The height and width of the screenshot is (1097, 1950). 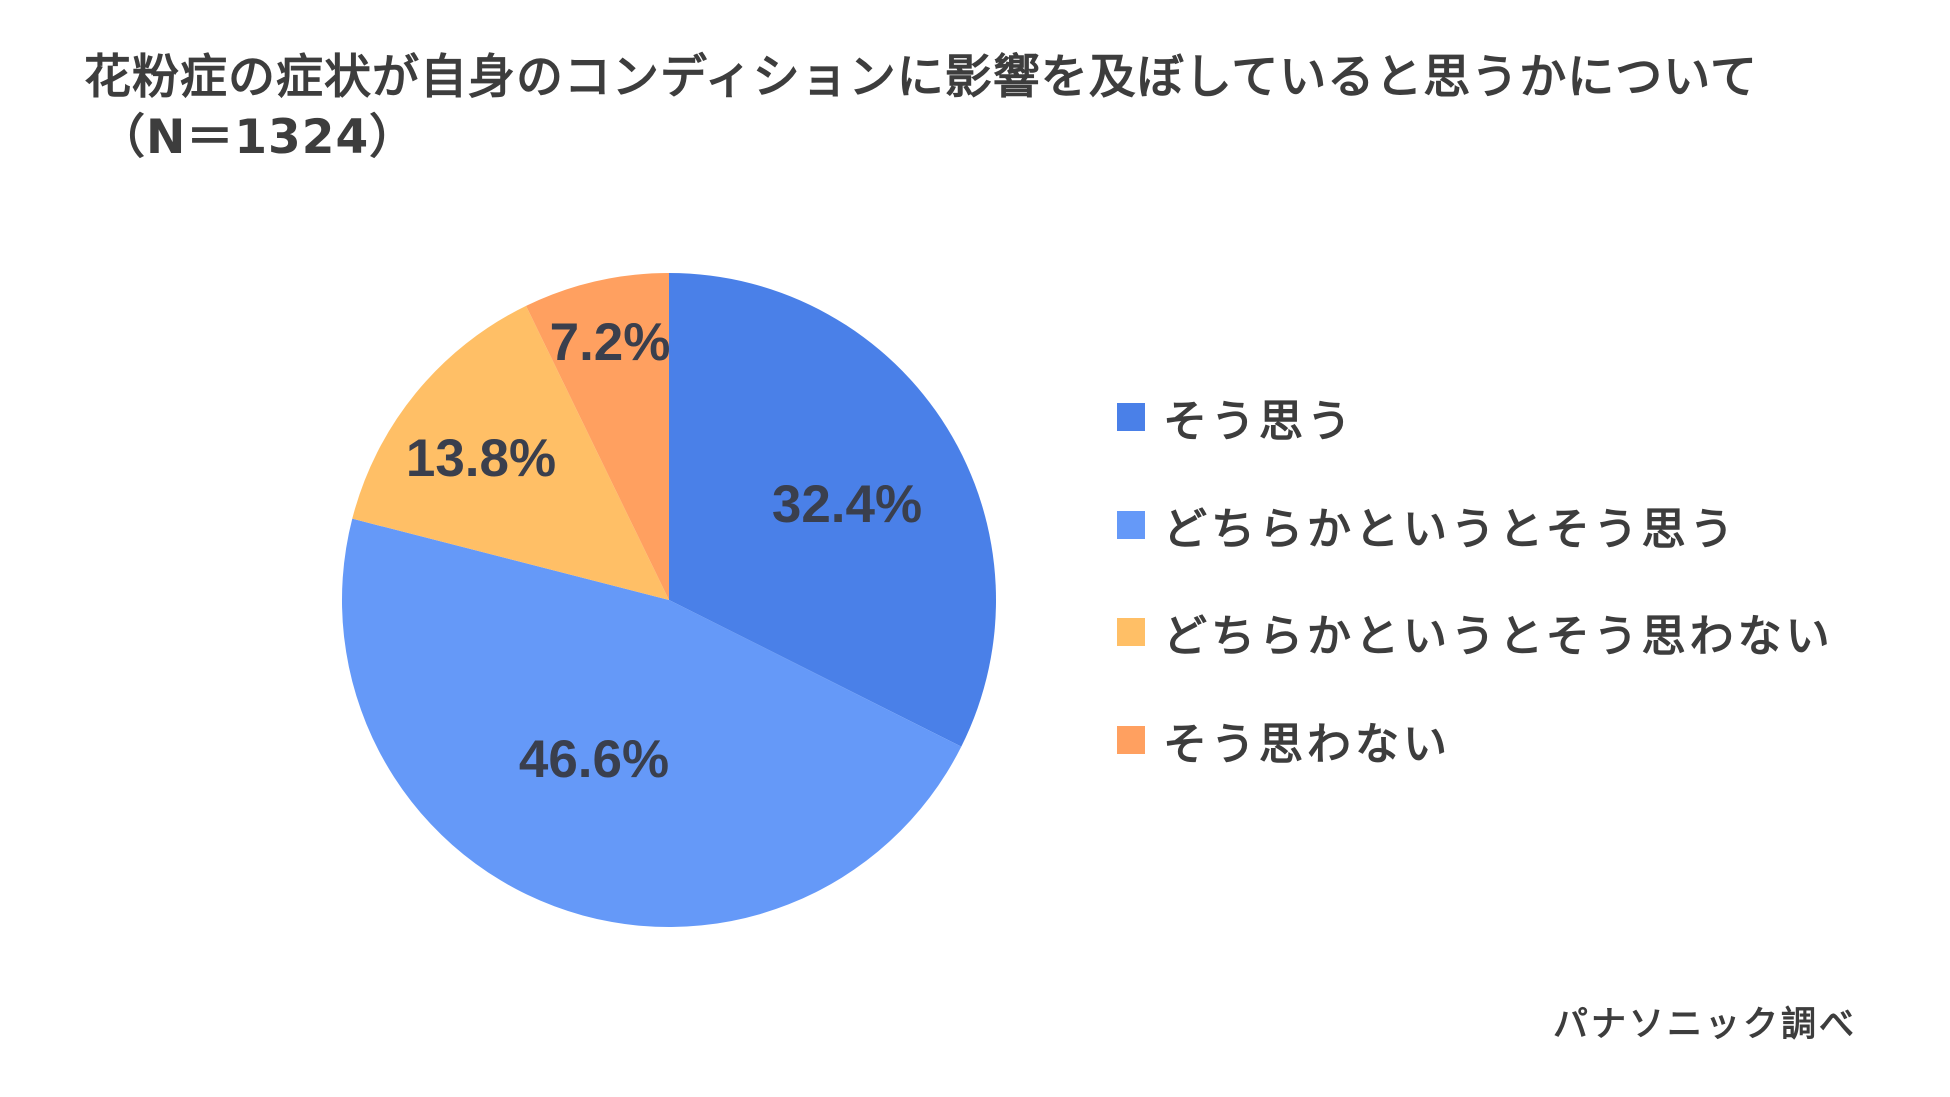 What do you see at coordinates (1475, 742) in the screenshot?
I see `legend-item-sou-omowanai: そう思わない` at bounding box center [1475, 742].